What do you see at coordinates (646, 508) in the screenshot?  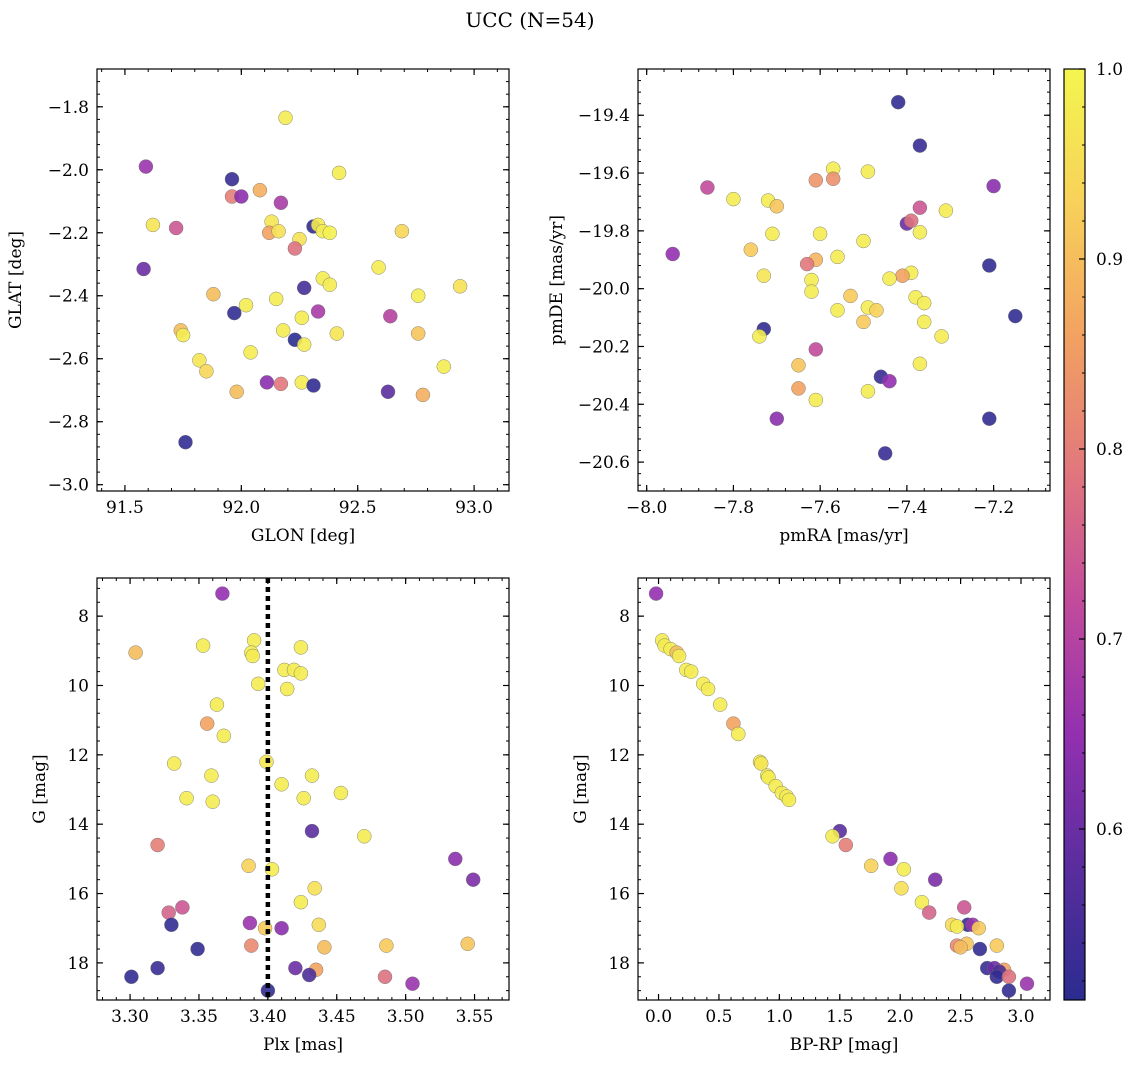 I see `x-tick-label: −8.0` at bounding box center [646, 508].